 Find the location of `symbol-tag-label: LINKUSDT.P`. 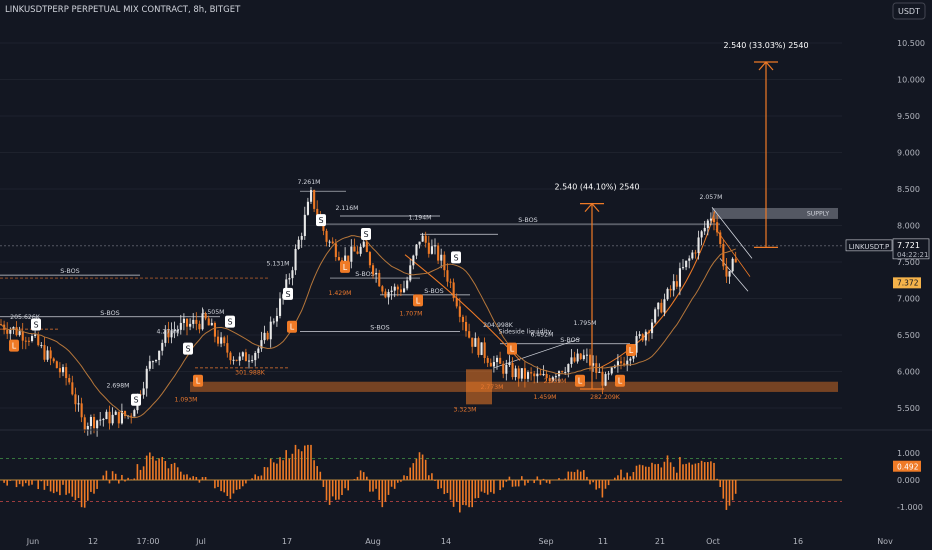

symbol-tag-label: LINKUSDT.P is located at coordinates (869, 247).